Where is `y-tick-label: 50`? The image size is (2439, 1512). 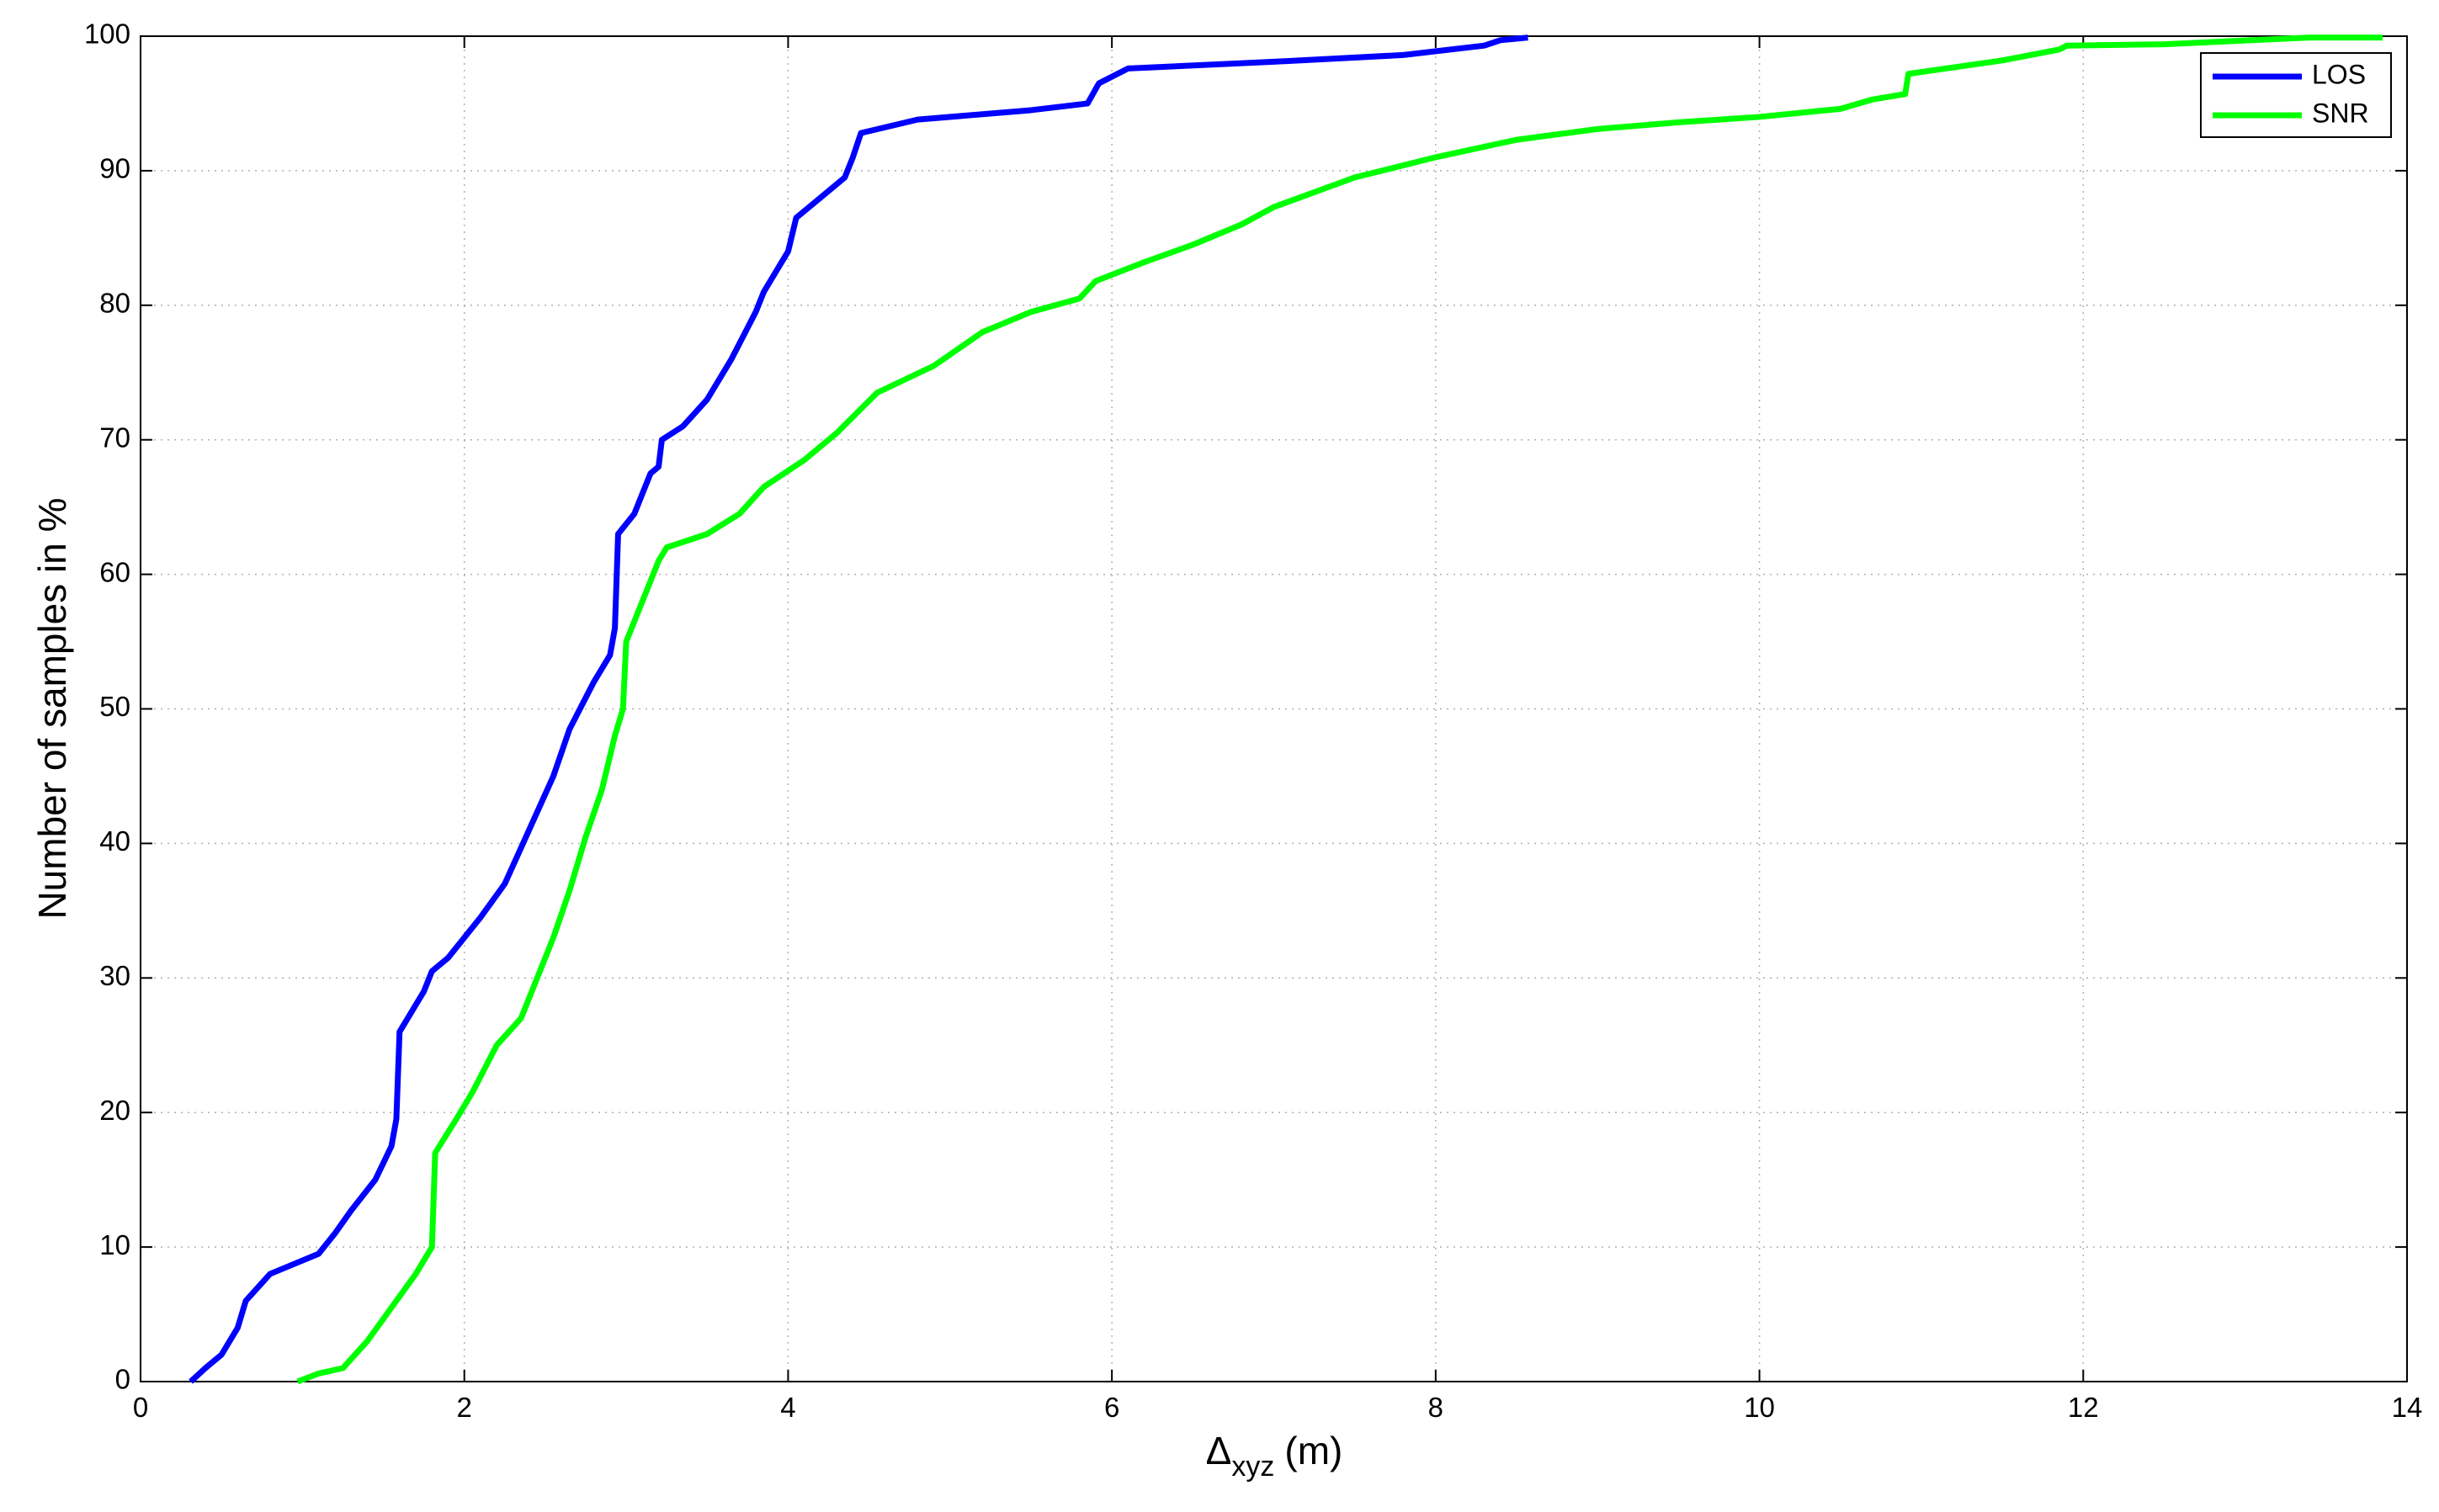 y-tick-label: 50 is located at coordinates (114, 706).